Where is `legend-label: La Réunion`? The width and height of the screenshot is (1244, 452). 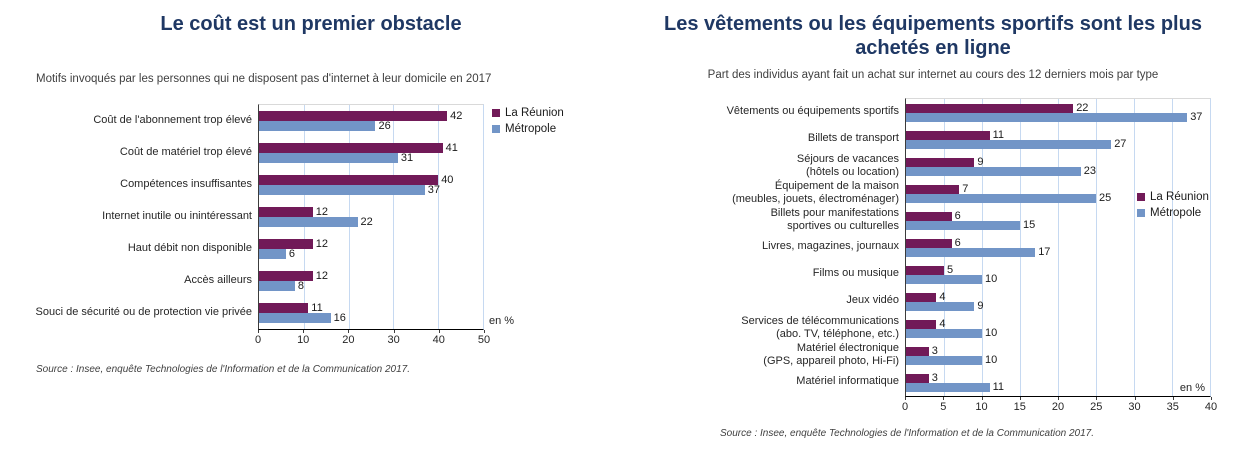 legend-label: La Réunion is located at coordinates (1179, 197).